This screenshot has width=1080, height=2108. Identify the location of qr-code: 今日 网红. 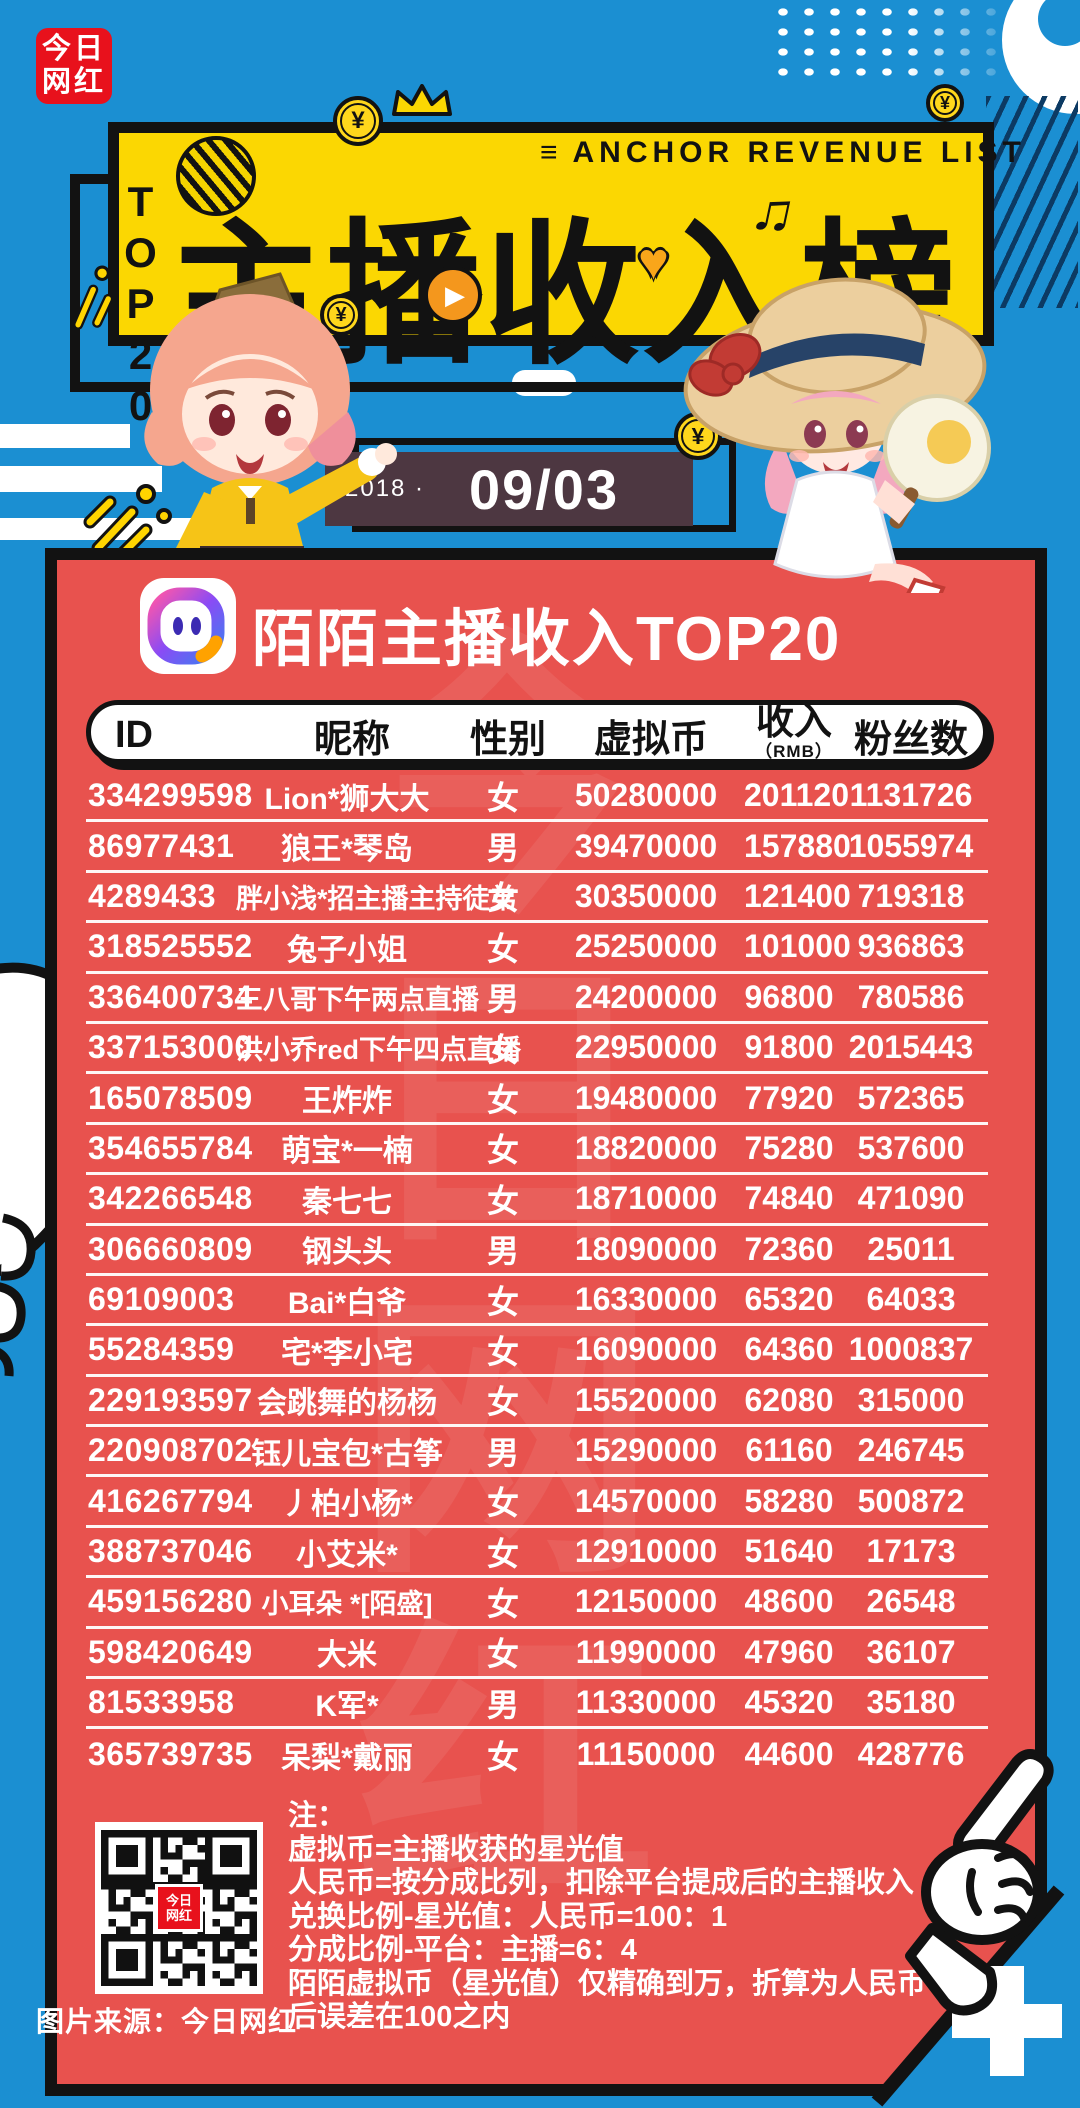
(179, 1908).